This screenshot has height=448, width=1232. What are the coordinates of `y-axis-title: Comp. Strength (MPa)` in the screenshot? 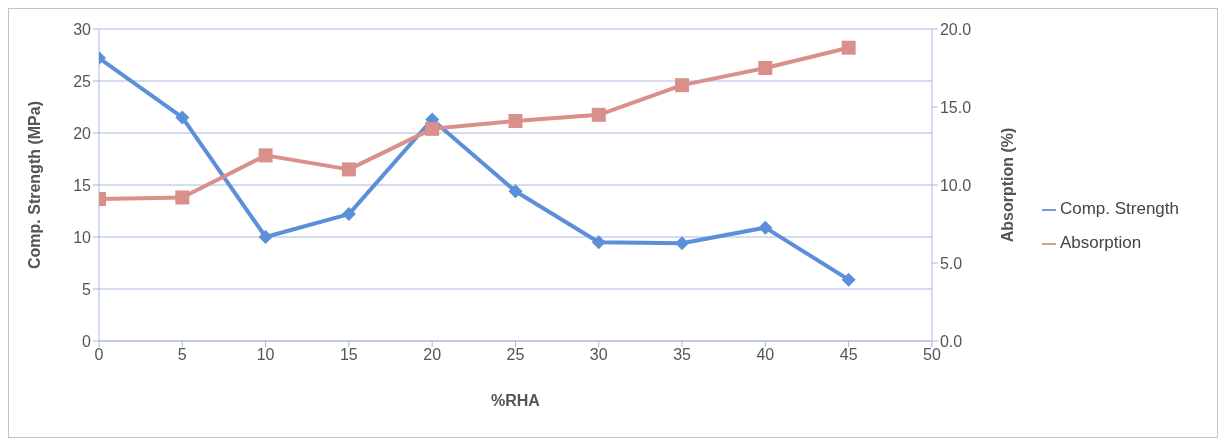 It's located at (34, 185).